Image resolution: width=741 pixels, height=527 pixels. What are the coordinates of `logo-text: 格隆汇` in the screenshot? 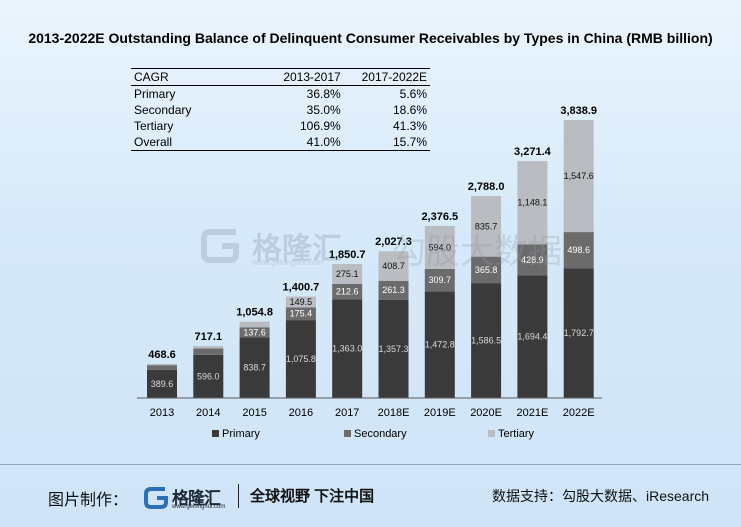 It's located at (196, 498).